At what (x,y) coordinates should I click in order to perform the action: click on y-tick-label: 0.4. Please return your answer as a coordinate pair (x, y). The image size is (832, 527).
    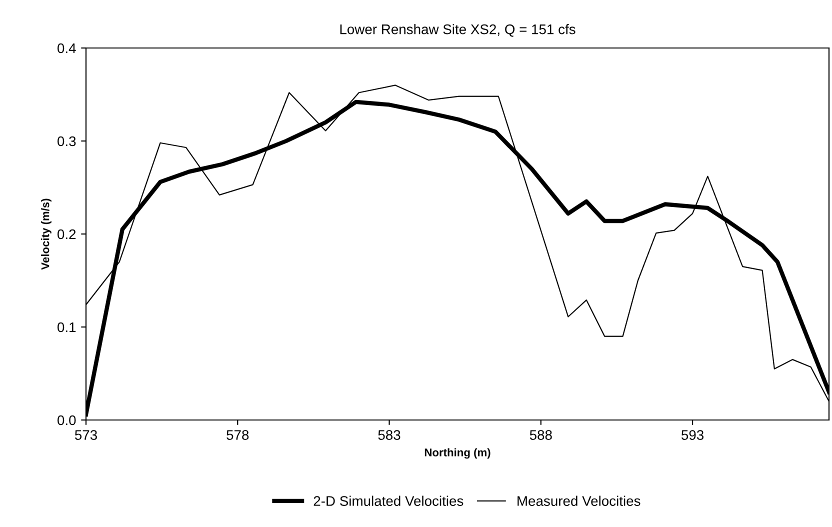
    Looking at the image, I should click on (67, 48).